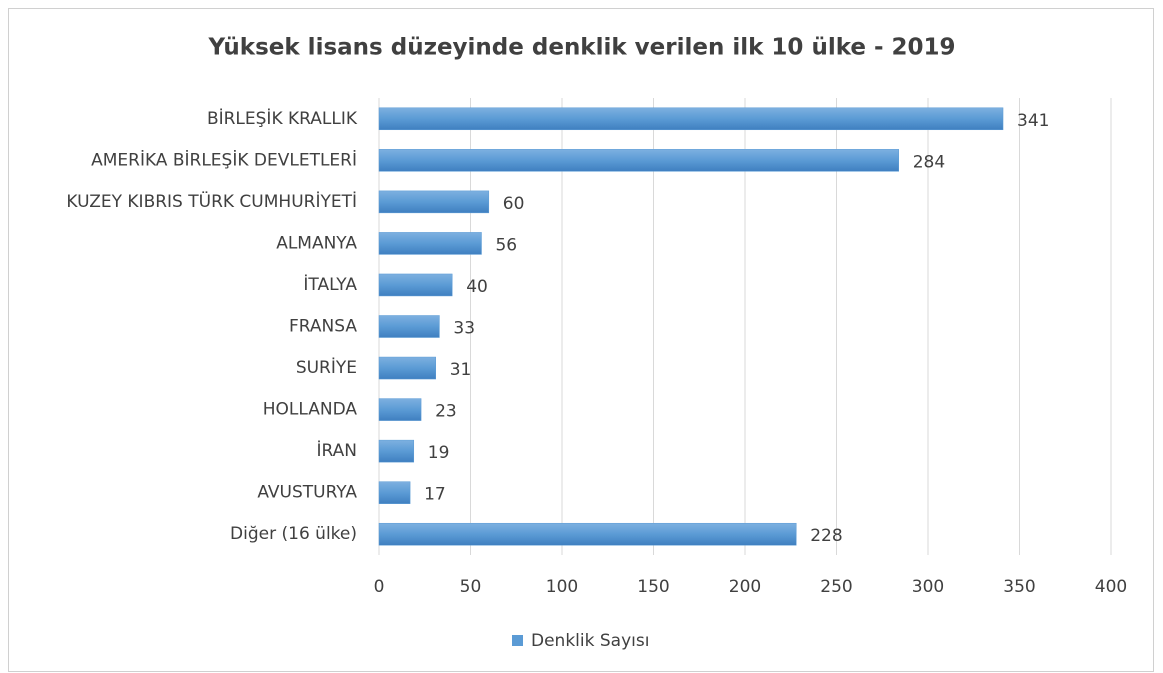  Describe the element at coordinates (590, 641) in the screenshot. I see `legend-label: Denklik Sayısı` at that location.